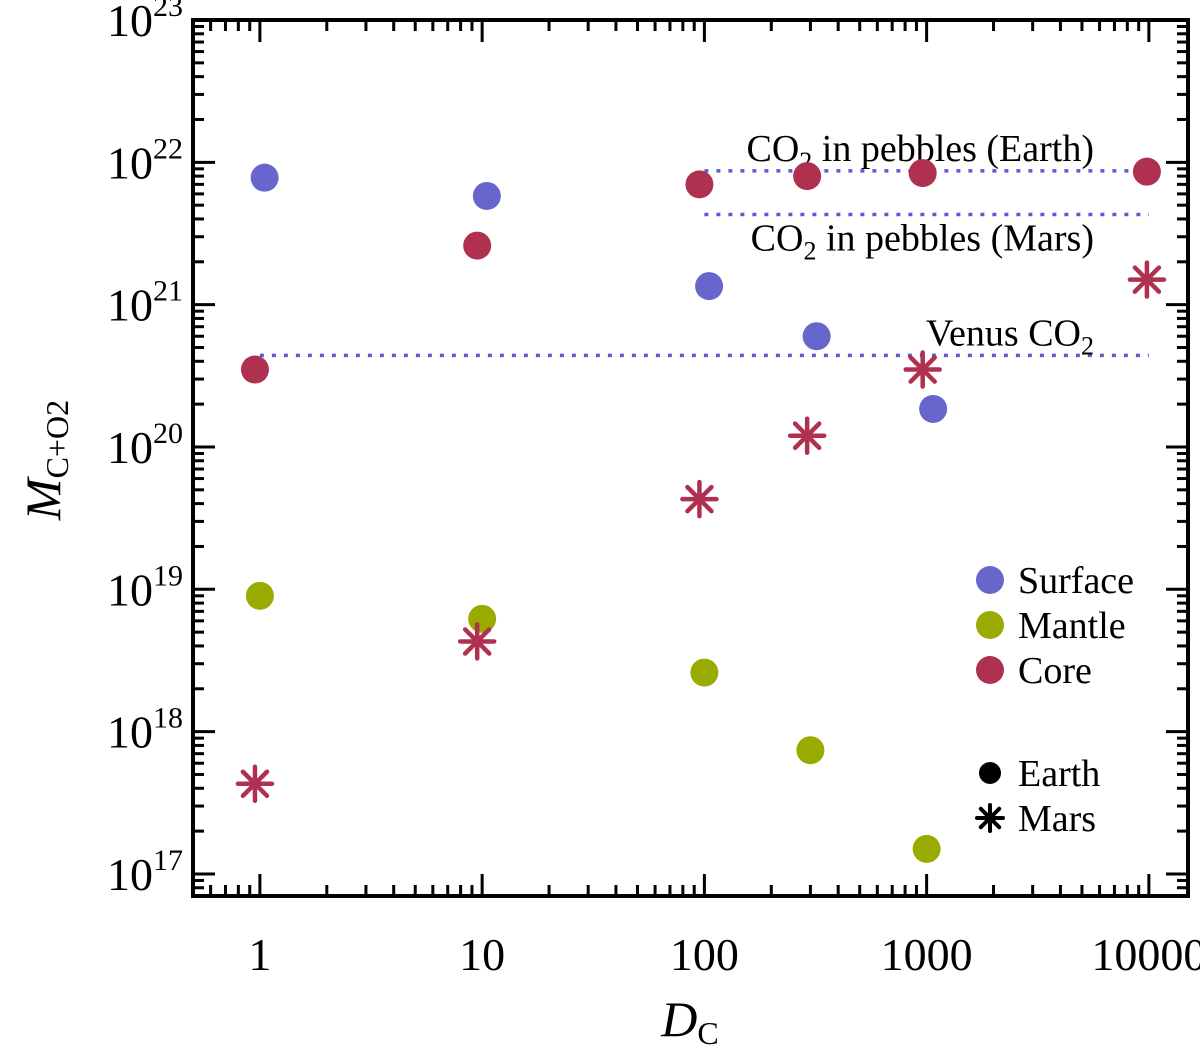 This screenshot has height=1048, width=1200. Describe the element at coordinates (704, 954) in the screenshot. I see `x-tick-label: 100` at that location.